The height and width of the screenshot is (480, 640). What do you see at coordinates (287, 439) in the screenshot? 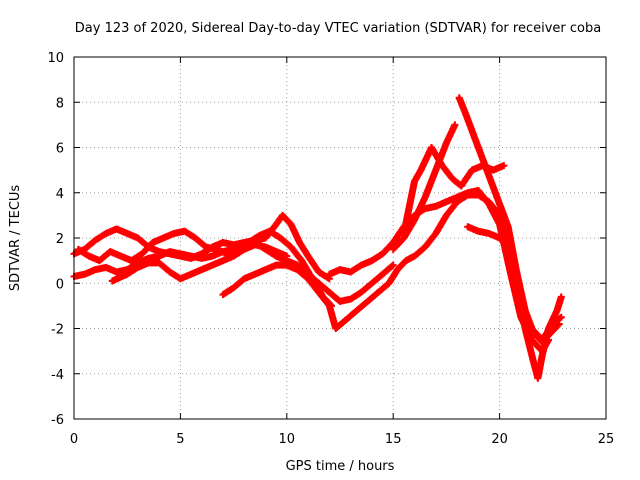
I see `x-tick-label: 10` at bounding box center [287, 439].